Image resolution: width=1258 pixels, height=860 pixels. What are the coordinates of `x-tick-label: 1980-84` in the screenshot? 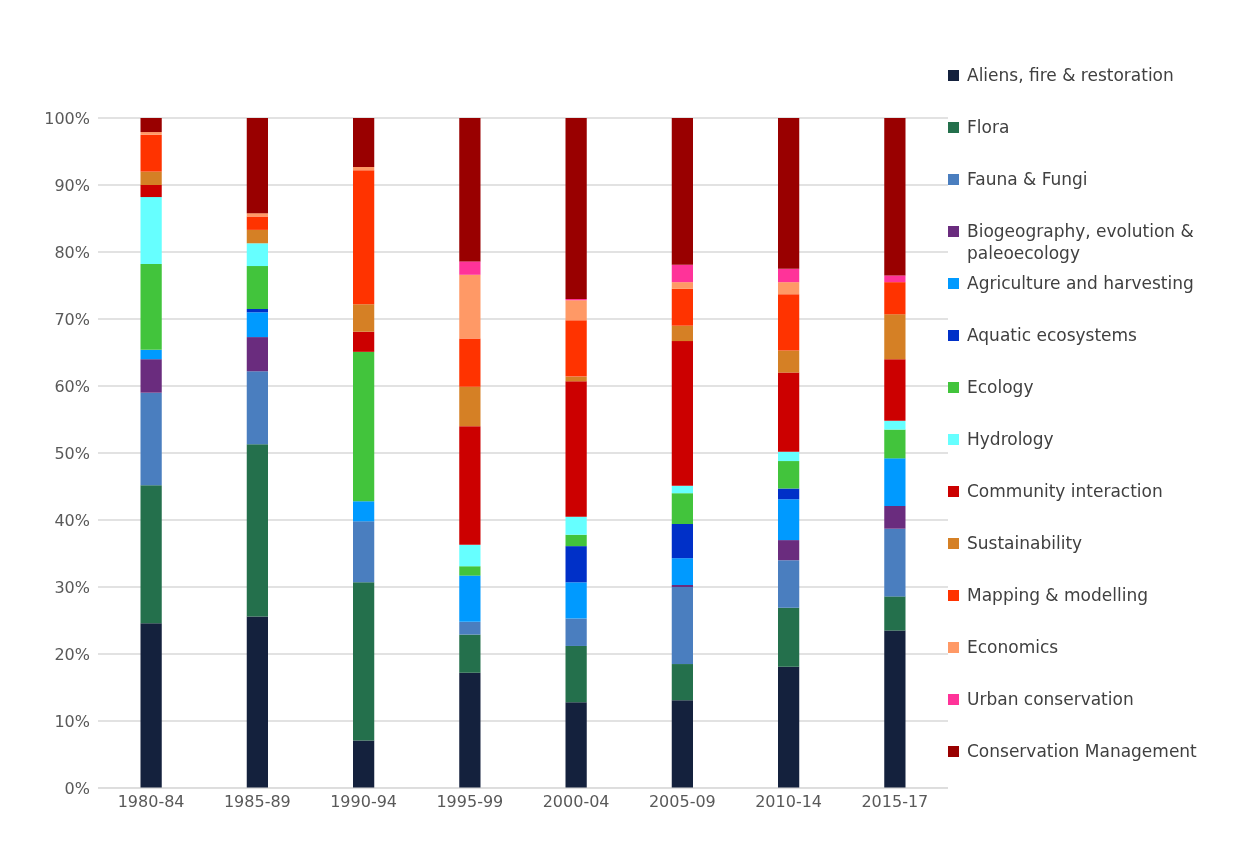 It's located at (151, 802).